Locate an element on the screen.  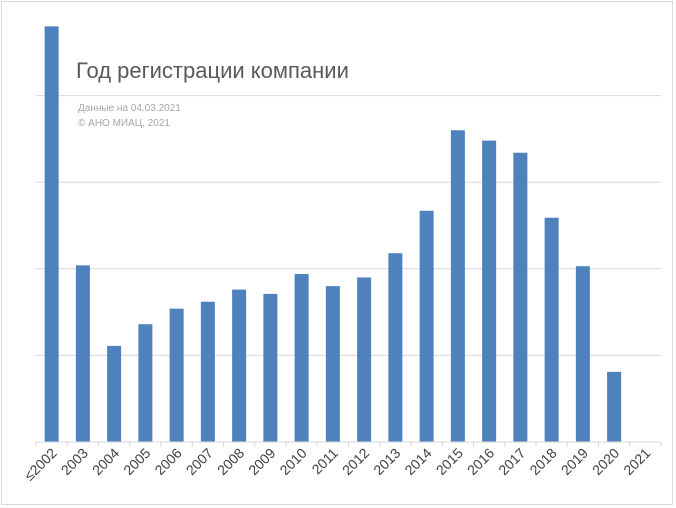
x-tick-label: 2016 is located at coordinates (480, 461).